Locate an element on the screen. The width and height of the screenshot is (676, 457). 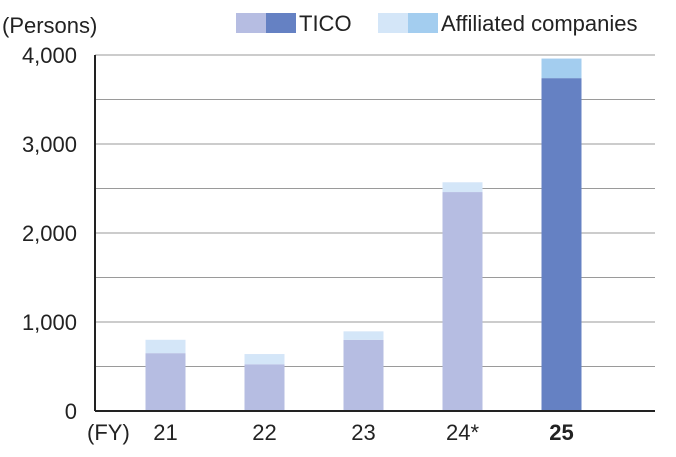
x-axis-label: (FY) is located at coordinates (108, 432).